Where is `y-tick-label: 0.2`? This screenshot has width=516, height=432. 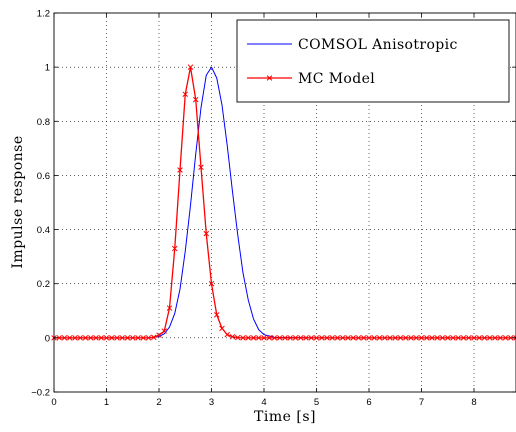 y-tick-label: 0.2 is located at coordinates (43, 284).